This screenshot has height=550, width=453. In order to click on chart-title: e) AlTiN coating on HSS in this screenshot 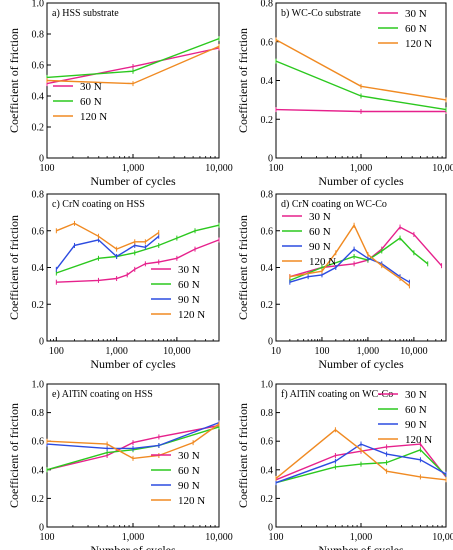, I will do `click(102, 394)`.